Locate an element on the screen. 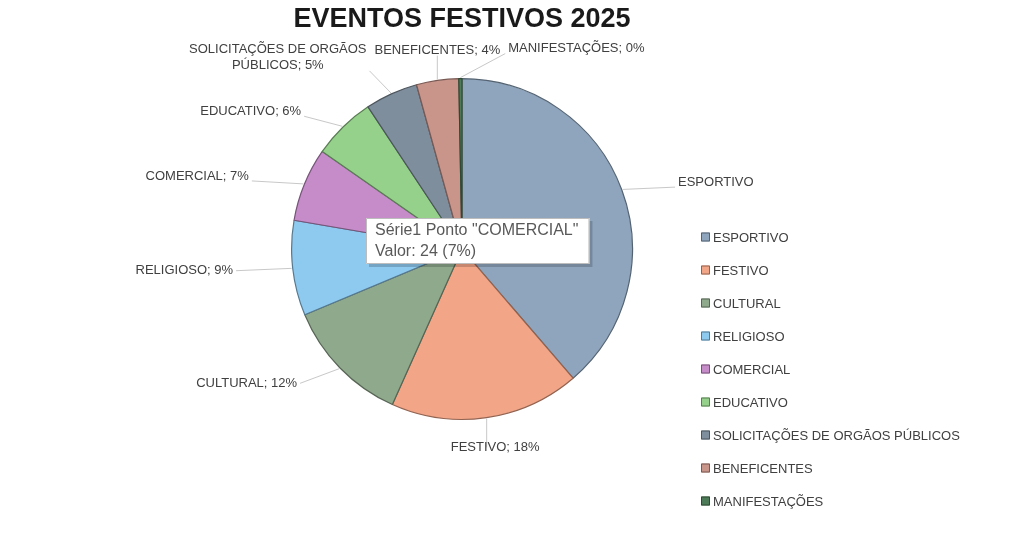 This screenshot has height=553, width=1024. legend-label: FESTIVO is located at coordinates (741, 270).